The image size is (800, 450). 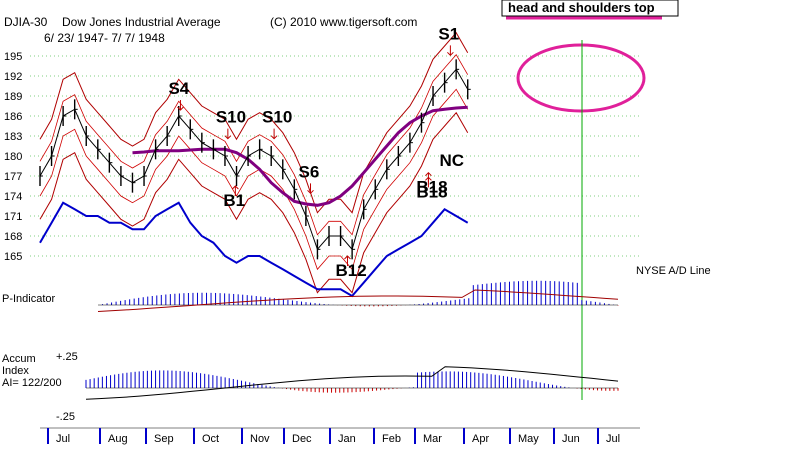 What do you see at coordinates (358, 300) in the screenshot?
I see `p-indicator-average` at bounding box center [358, 300].